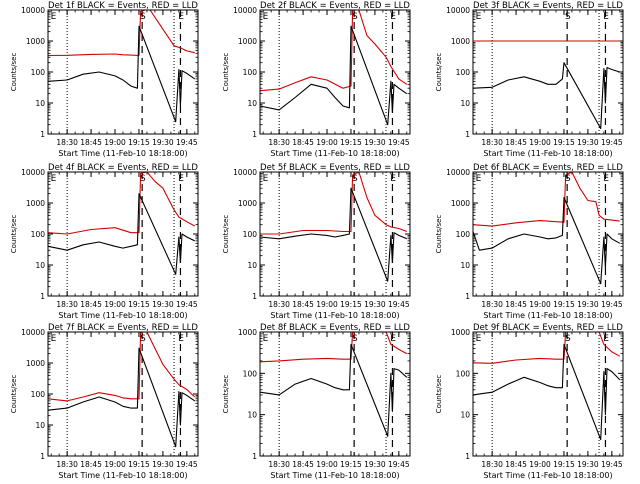 The image size is (640, 484). What do you see at coordinates (335, 328) in the screenshot?
I see `panel-title: Det 8f BLACK = Events, RED = LLD` at bounding box center [335, 328].